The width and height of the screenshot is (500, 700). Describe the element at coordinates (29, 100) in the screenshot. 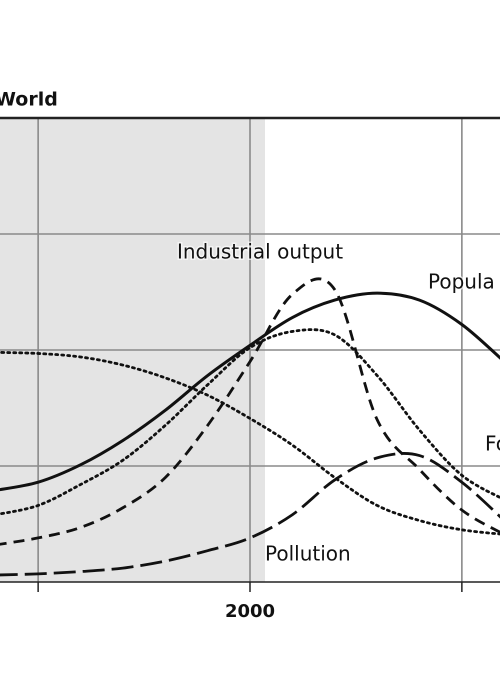

I see `chart-title: World` at that location.